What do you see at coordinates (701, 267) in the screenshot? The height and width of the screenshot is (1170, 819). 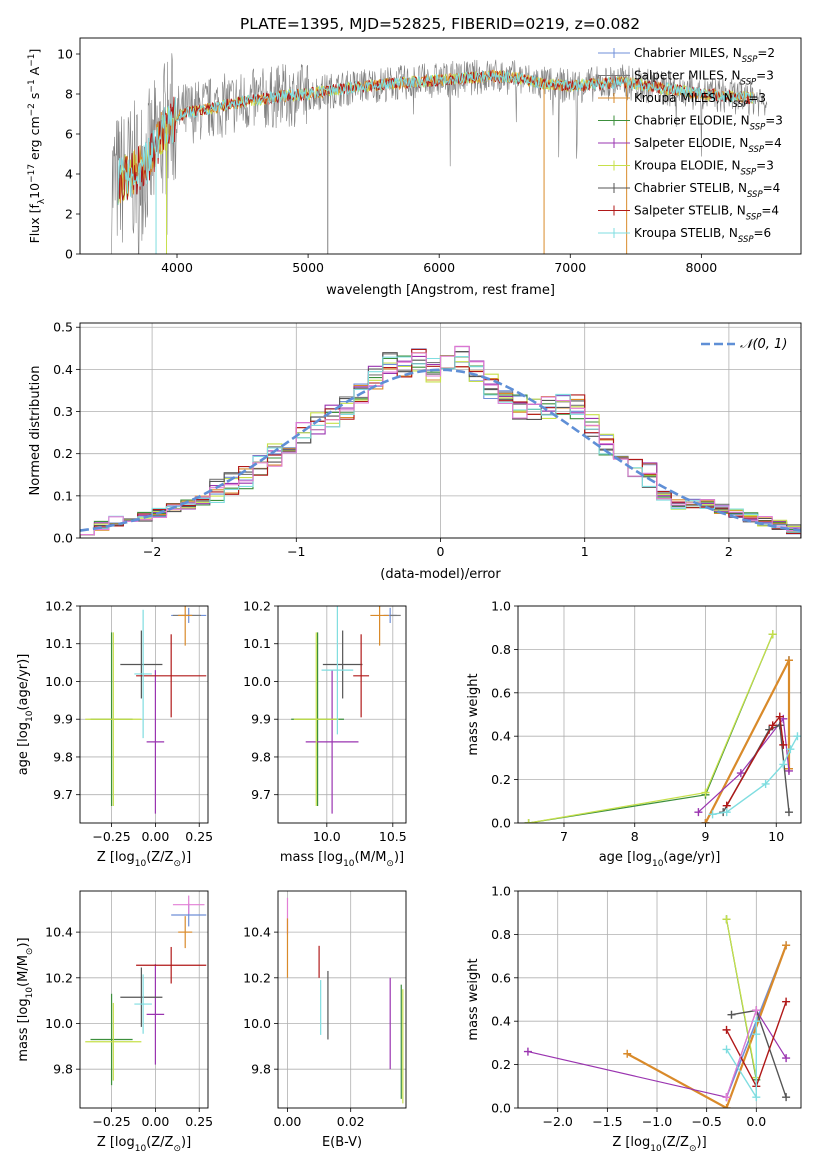 I see `x-tick-label: 8000` at bounding box center [701, 267].